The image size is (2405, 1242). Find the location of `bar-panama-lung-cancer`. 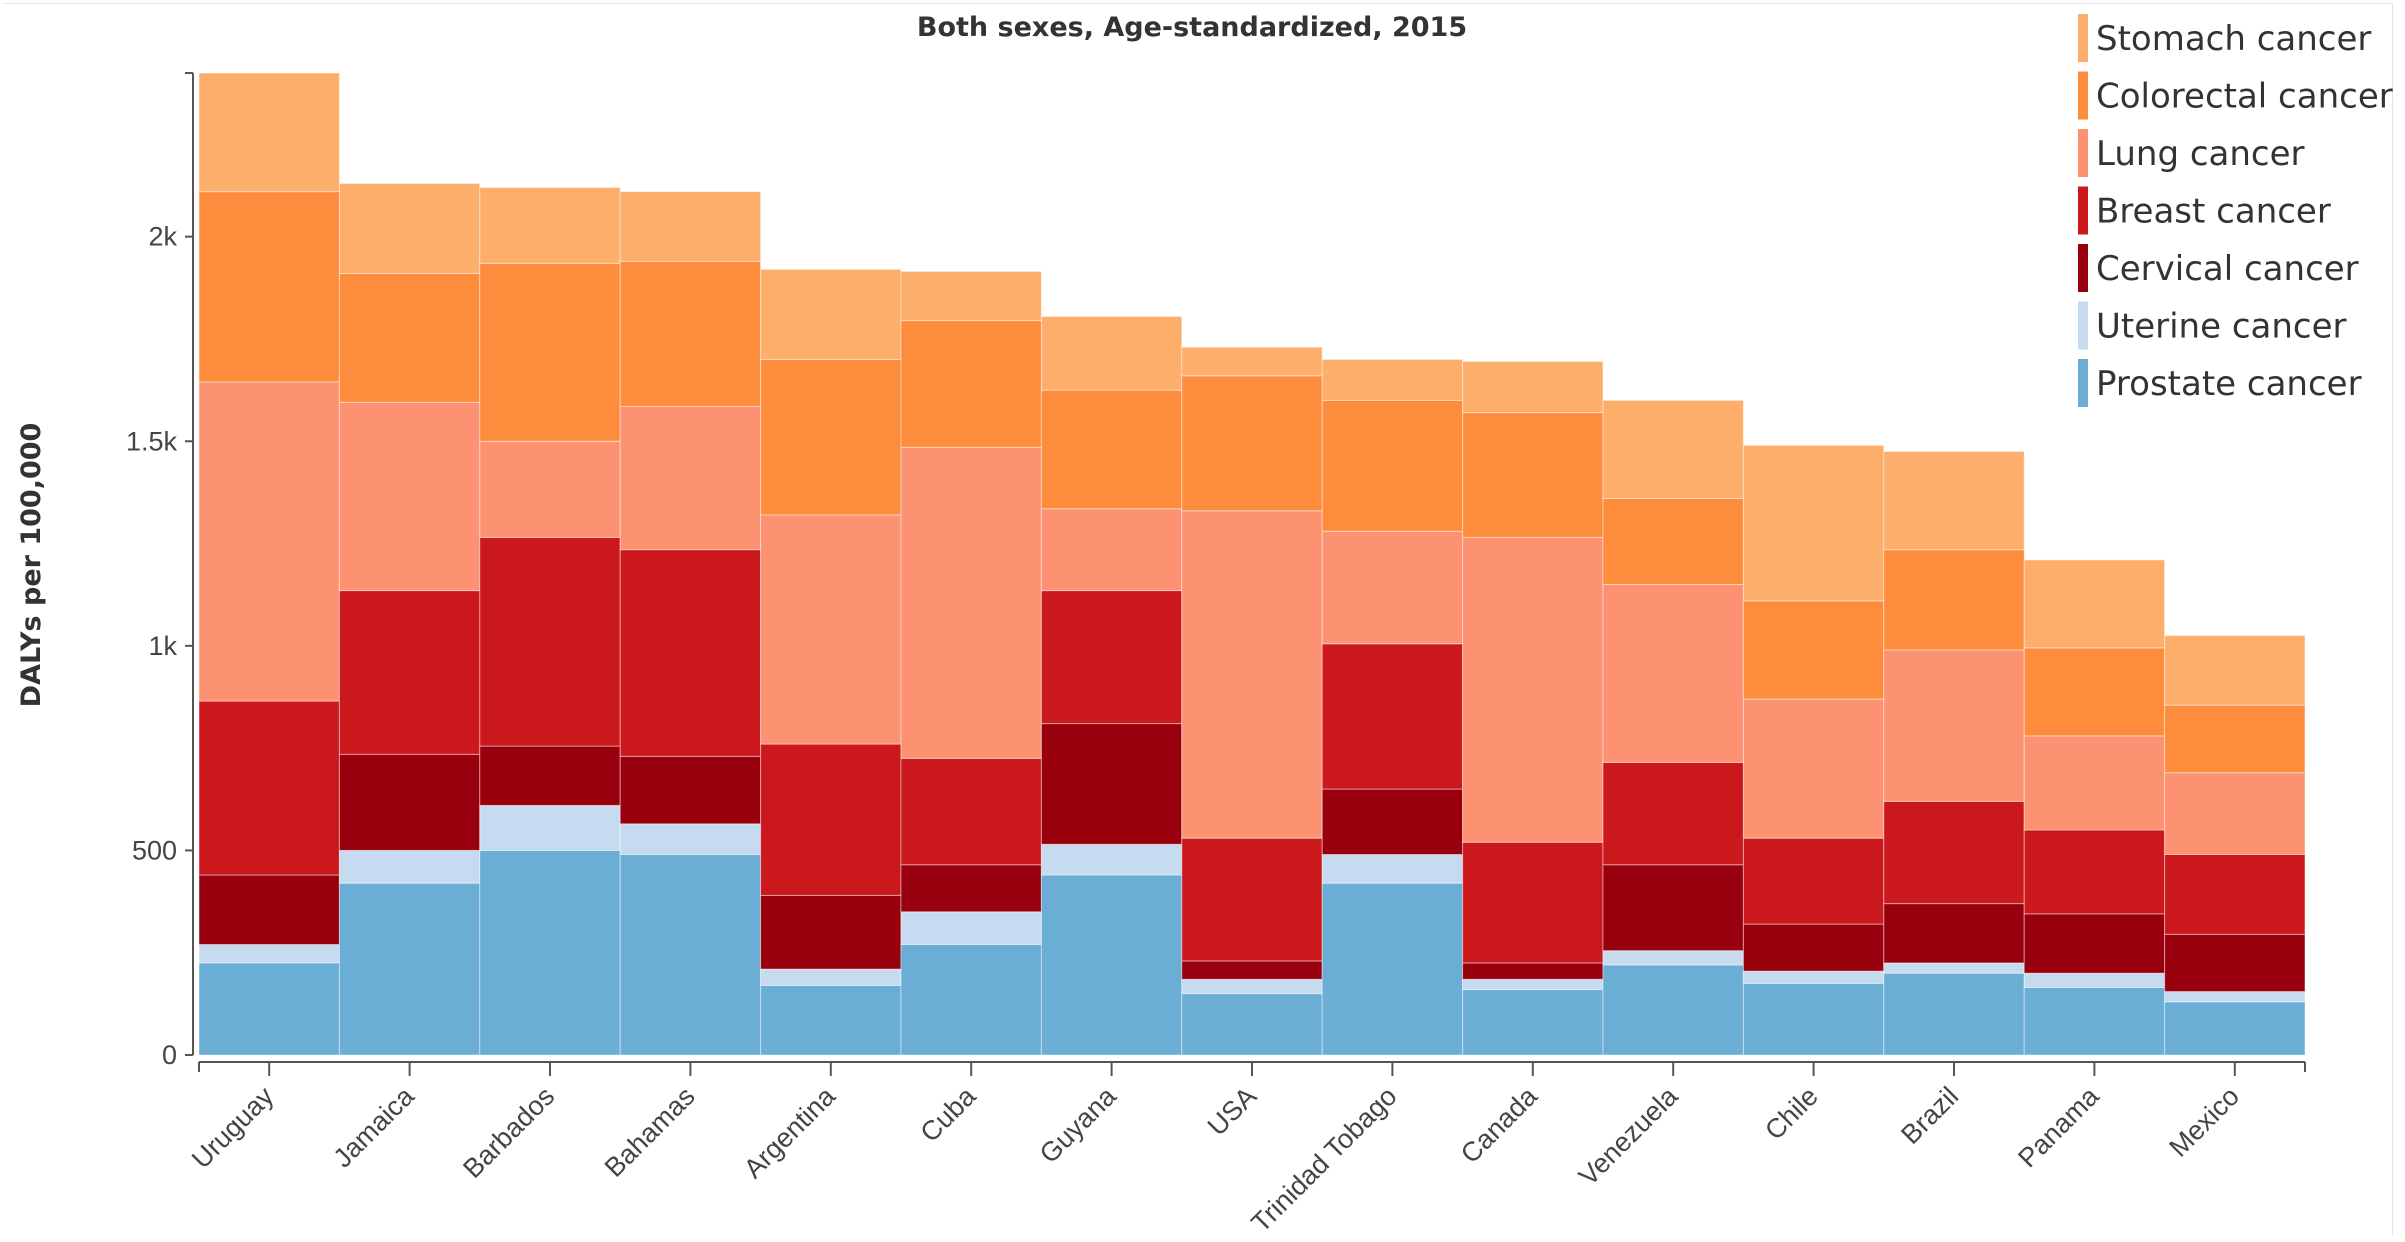

bar-panama-lung-cancer is located at coordinates (2094, 783).